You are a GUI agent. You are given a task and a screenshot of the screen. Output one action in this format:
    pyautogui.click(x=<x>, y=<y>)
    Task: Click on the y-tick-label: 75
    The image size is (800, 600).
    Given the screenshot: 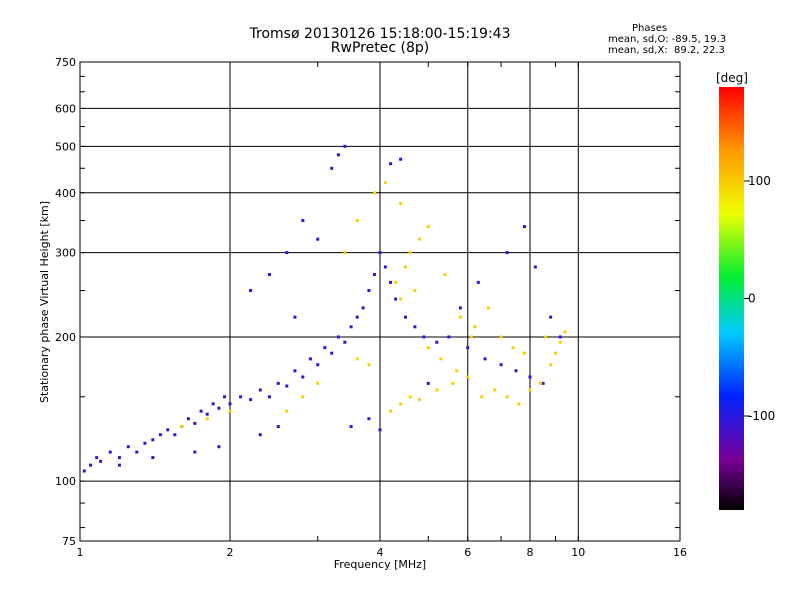 What is the action you would take?
    pyautogui.click(x=69, y=541)
    